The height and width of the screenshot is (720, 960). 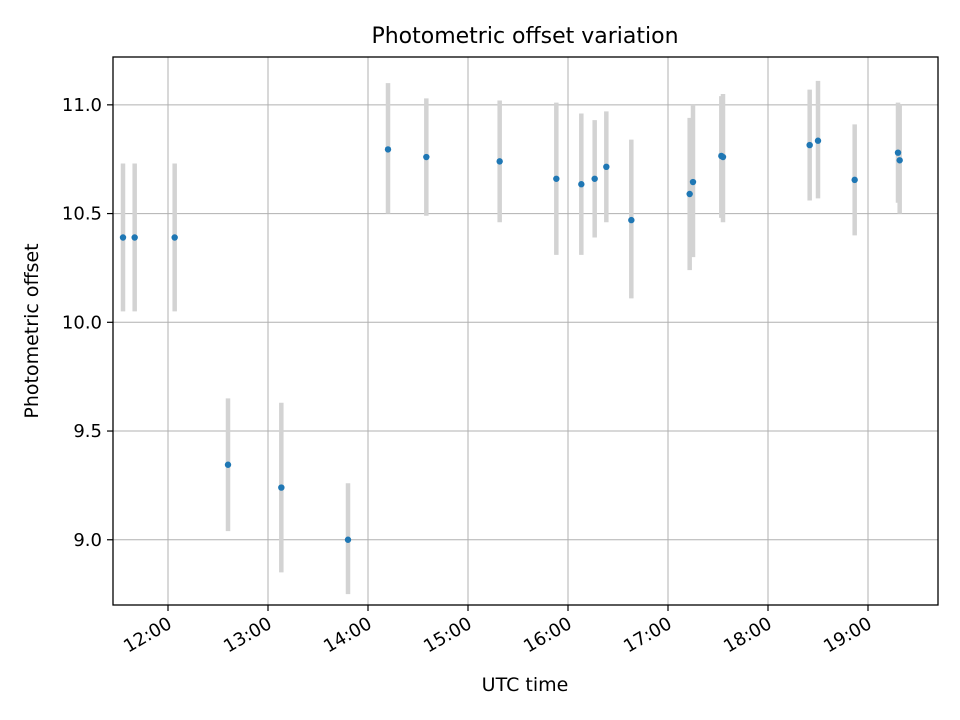 What do you see at coordinates (82, 322) in the screenshot?
I see `y-tick-label: 10.0` at bounding box center [82, 322].